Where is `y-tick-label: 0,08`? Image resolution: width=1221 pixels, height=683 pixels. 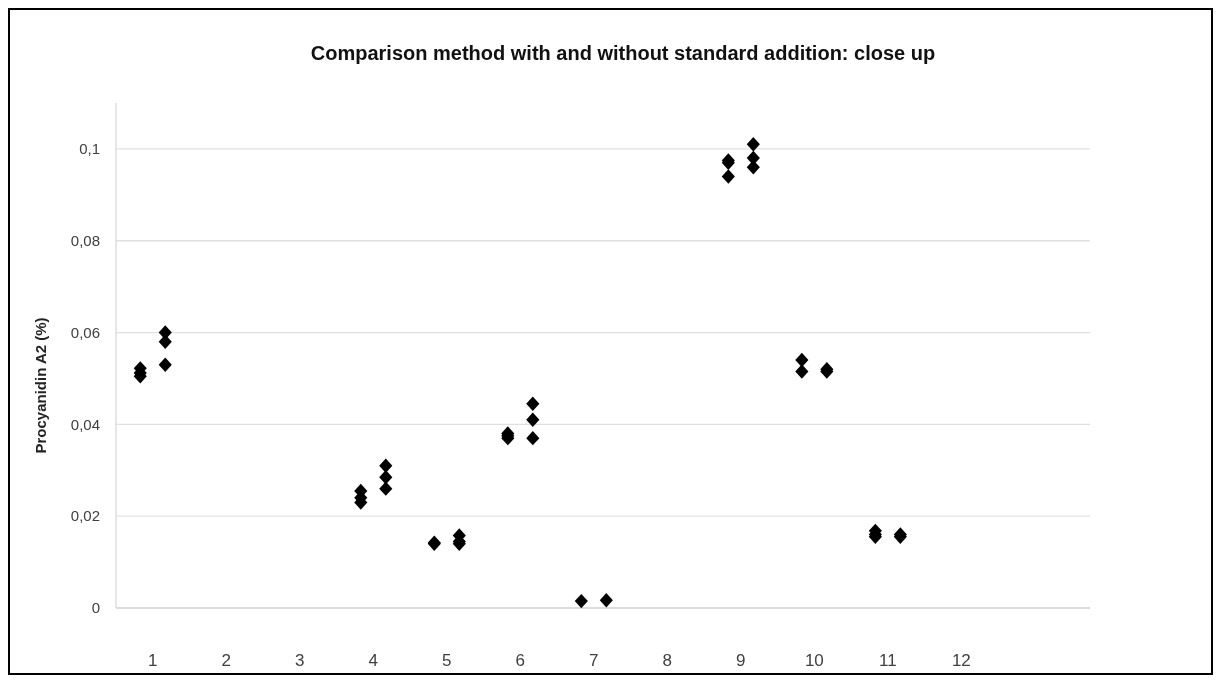 y-tick-label: 0,08 is located at coordinates (85, 240).